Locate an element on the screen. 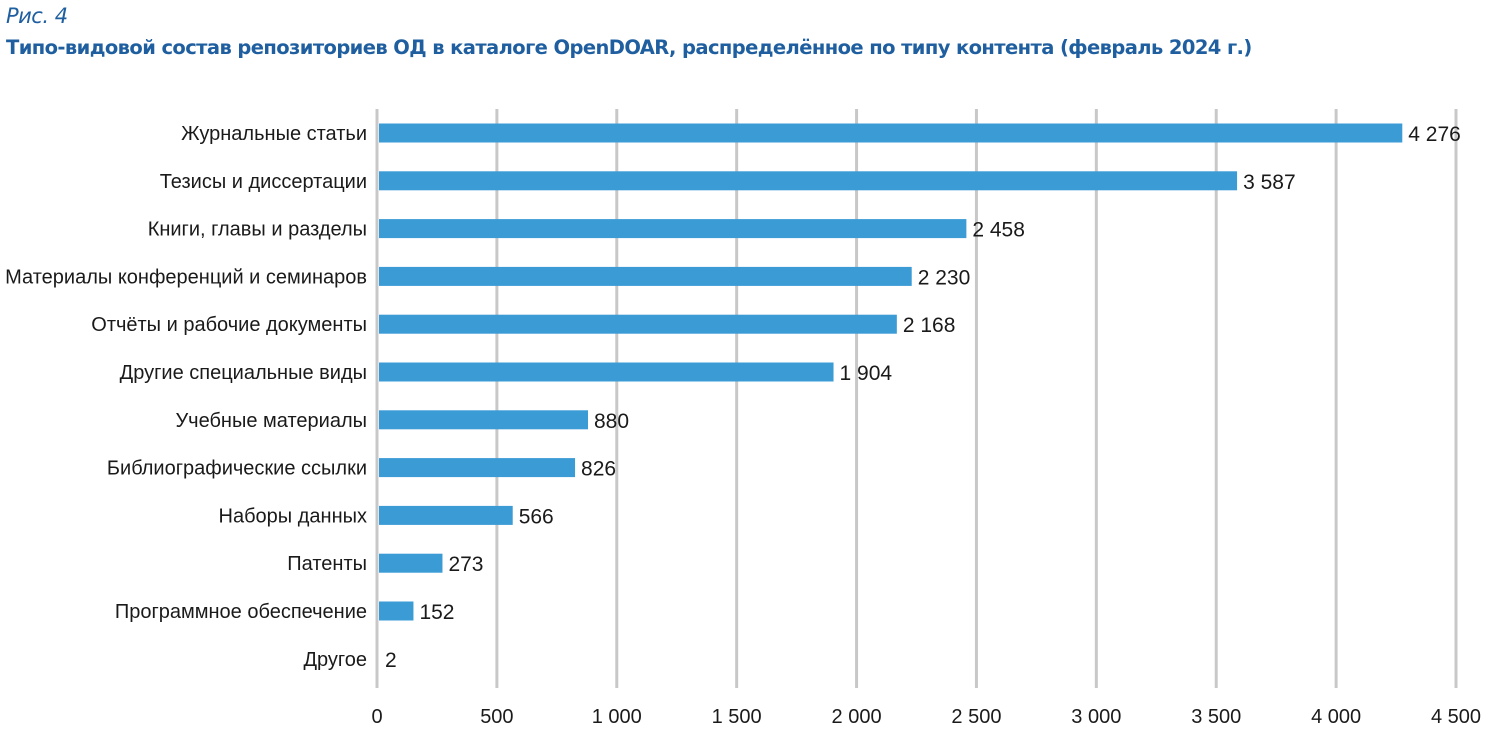 This screenshot has width=1497, height=733. category-label: Материалы конференций и семинаров is located at coordinates (186, 277).